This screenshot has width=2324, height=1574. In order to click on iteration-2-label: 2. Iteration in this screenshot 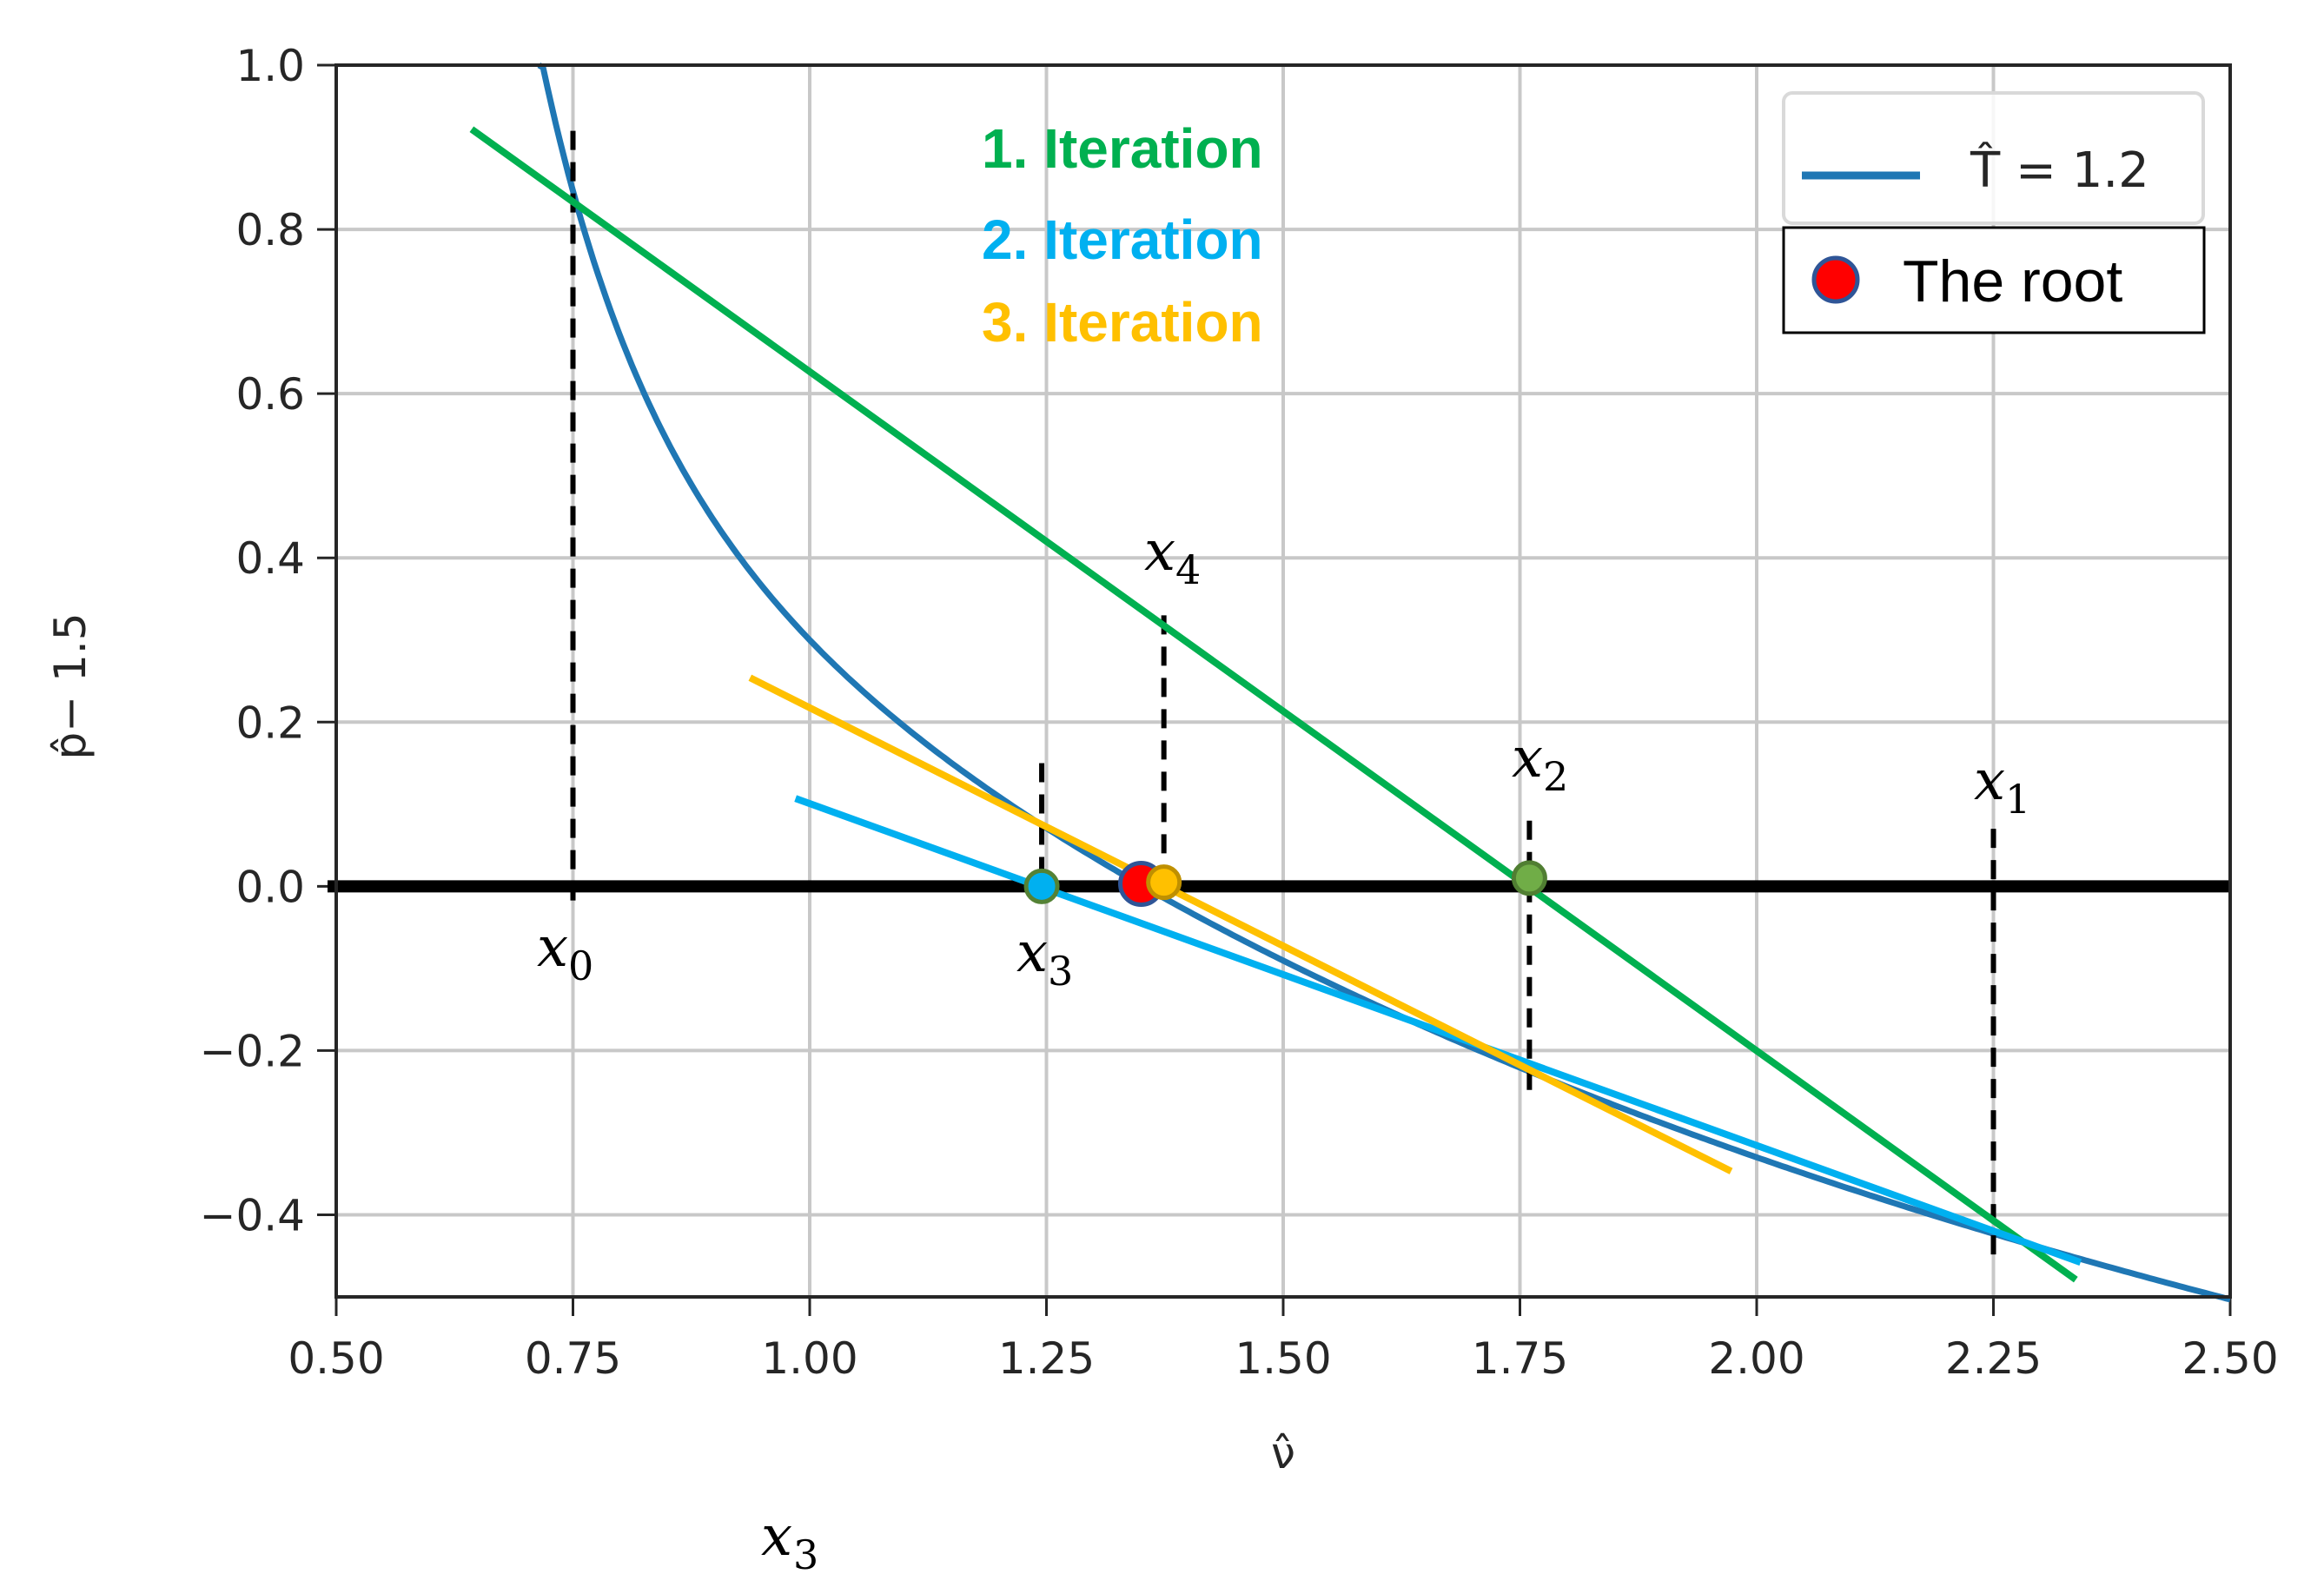, I will do `click(1122, 239)`.